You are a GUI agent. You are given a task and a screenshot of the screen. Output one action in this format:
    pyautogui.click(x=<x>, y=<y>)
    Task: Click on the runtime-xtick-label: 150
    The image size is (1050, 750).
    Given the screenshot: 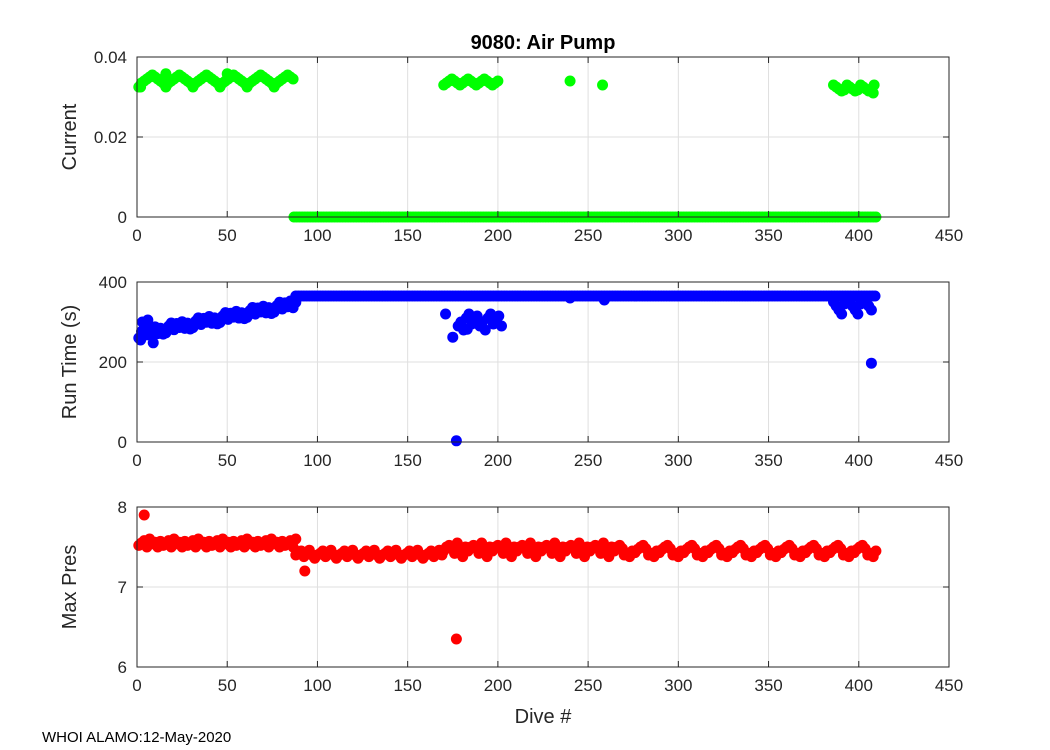 What is the action you would take?
    pyautogui.click(x=407, y=460)
    